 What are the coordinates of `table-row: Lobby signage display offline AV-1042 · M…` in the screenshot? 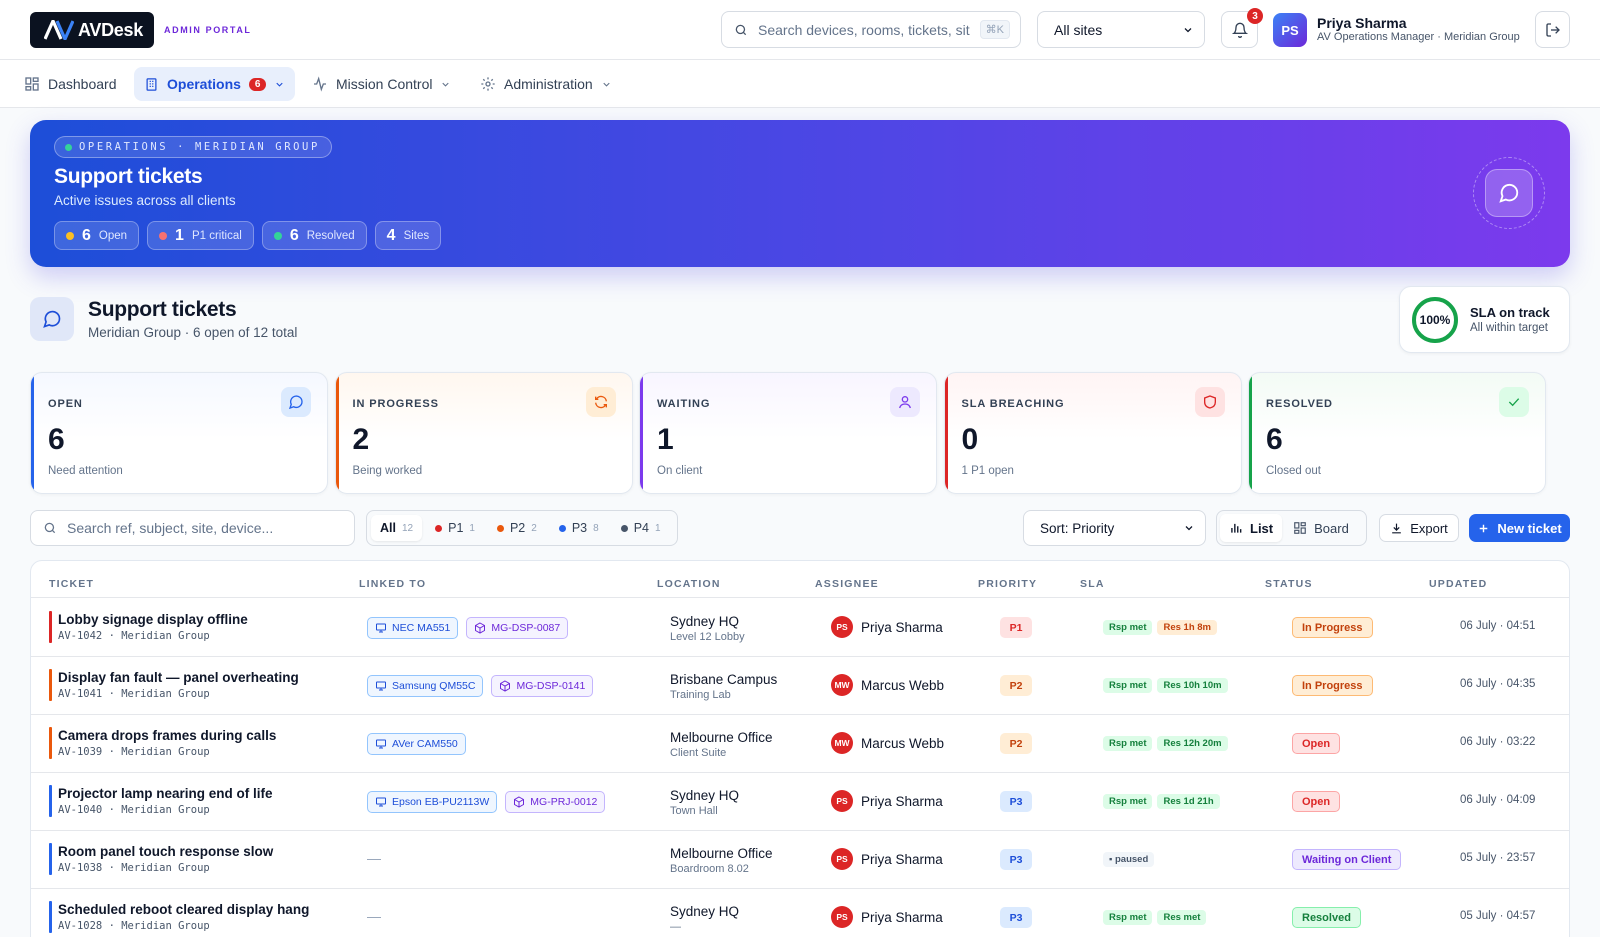 It's located at (800, 627).